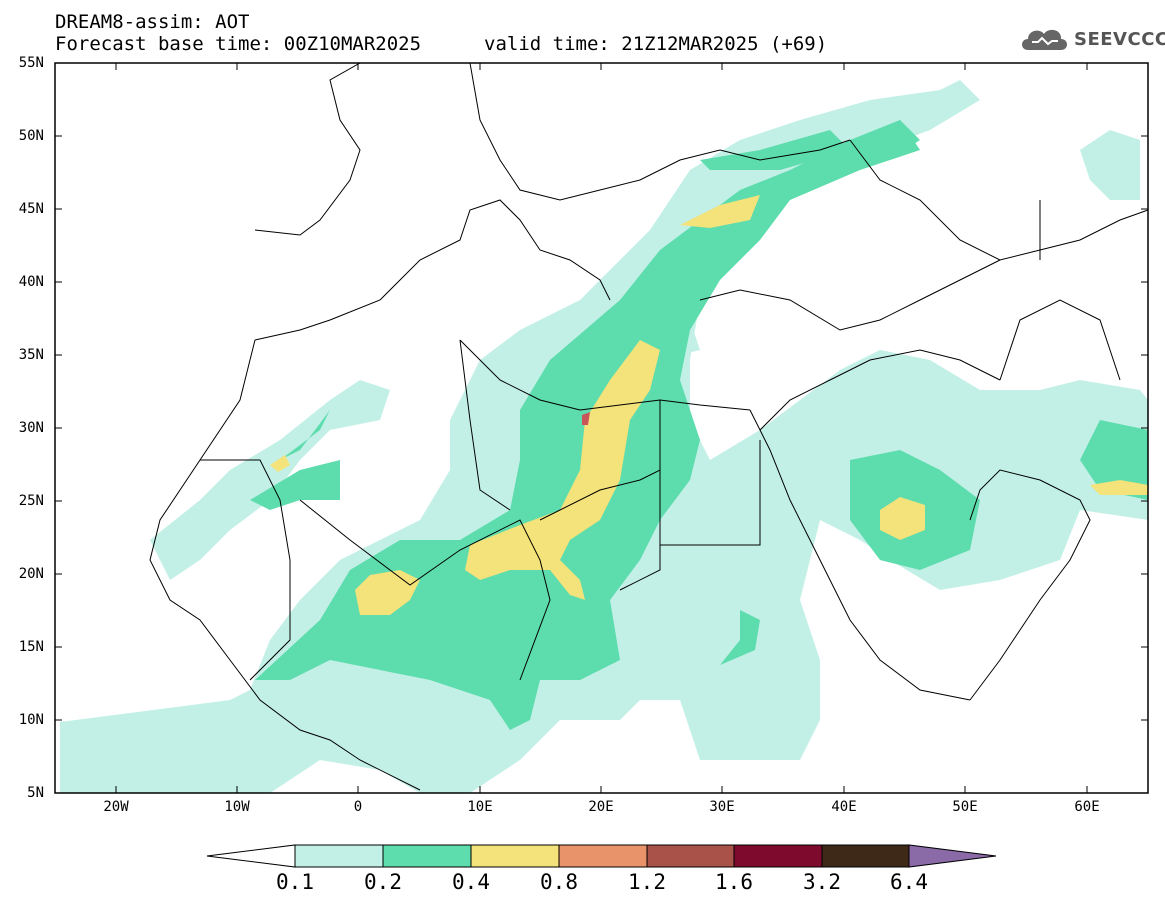 The width and height of the screenshot is (1165, 905). I want to click on lat-label: 30N, so click(31, 428).